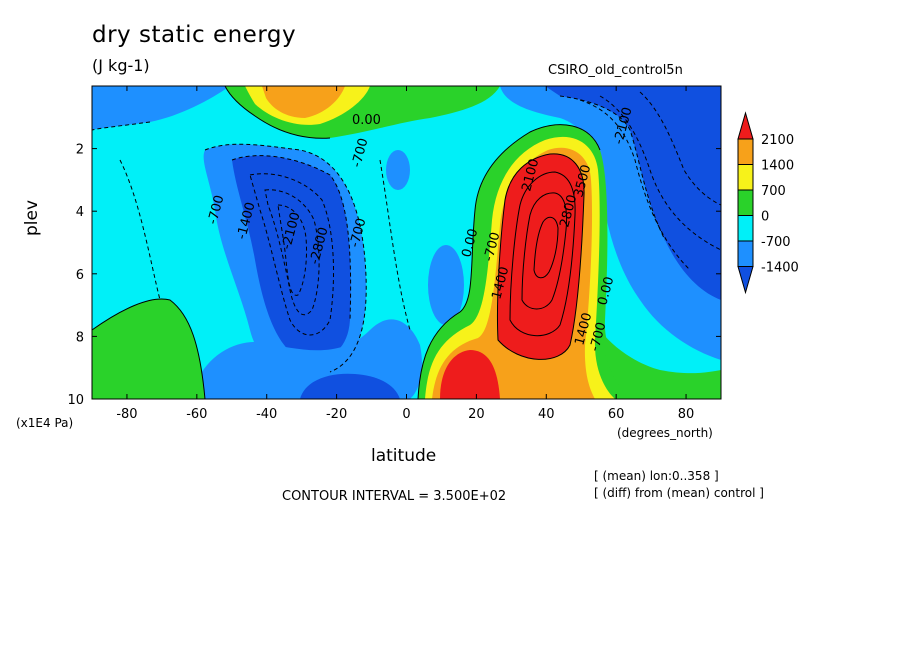 The height and width of the screenshot is (654, 904). Describe the element at coordinates (80, 212) in the screenshot. I see `y-tick-label: 4` at that location.